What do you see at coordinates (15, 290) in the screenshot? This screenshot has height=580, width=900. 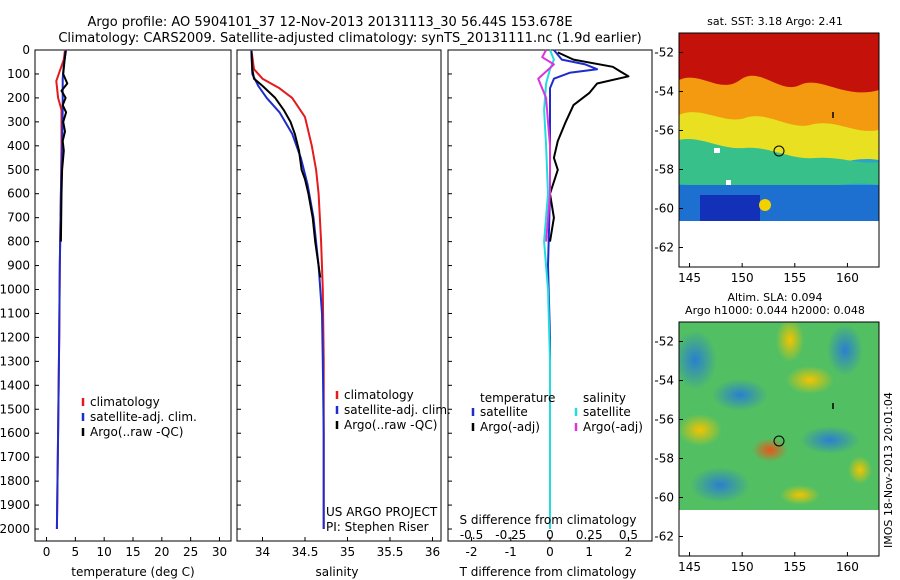 I see `y-tick-label: 1000` at bounding box center [15, 290].